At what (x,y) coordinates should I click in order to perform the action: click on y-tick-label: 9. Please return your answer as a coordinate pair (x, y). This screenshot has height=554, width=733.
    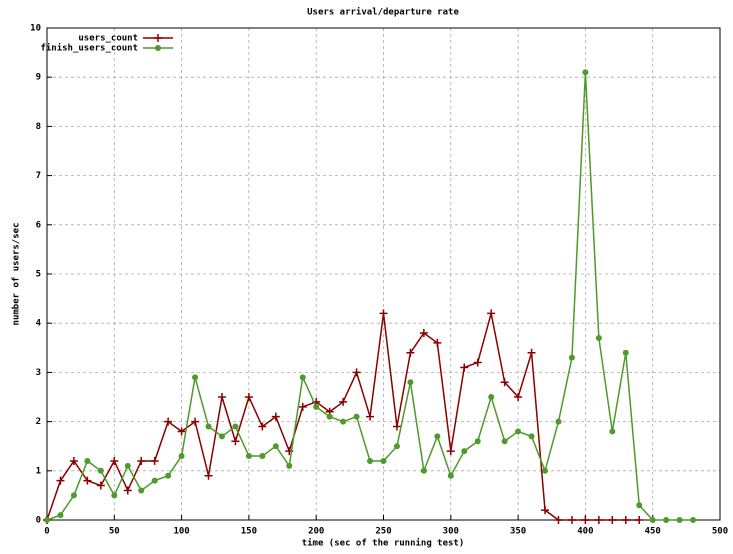
    Looking at the image, I should click on (38, 78).